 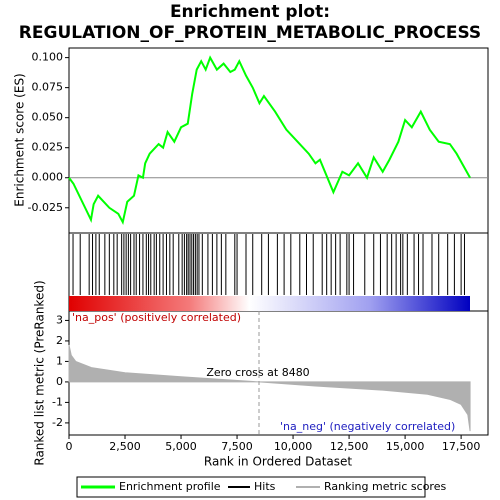 I want to click on y-axis-label: Enrichment score (ES), so click(x=20, y=139).